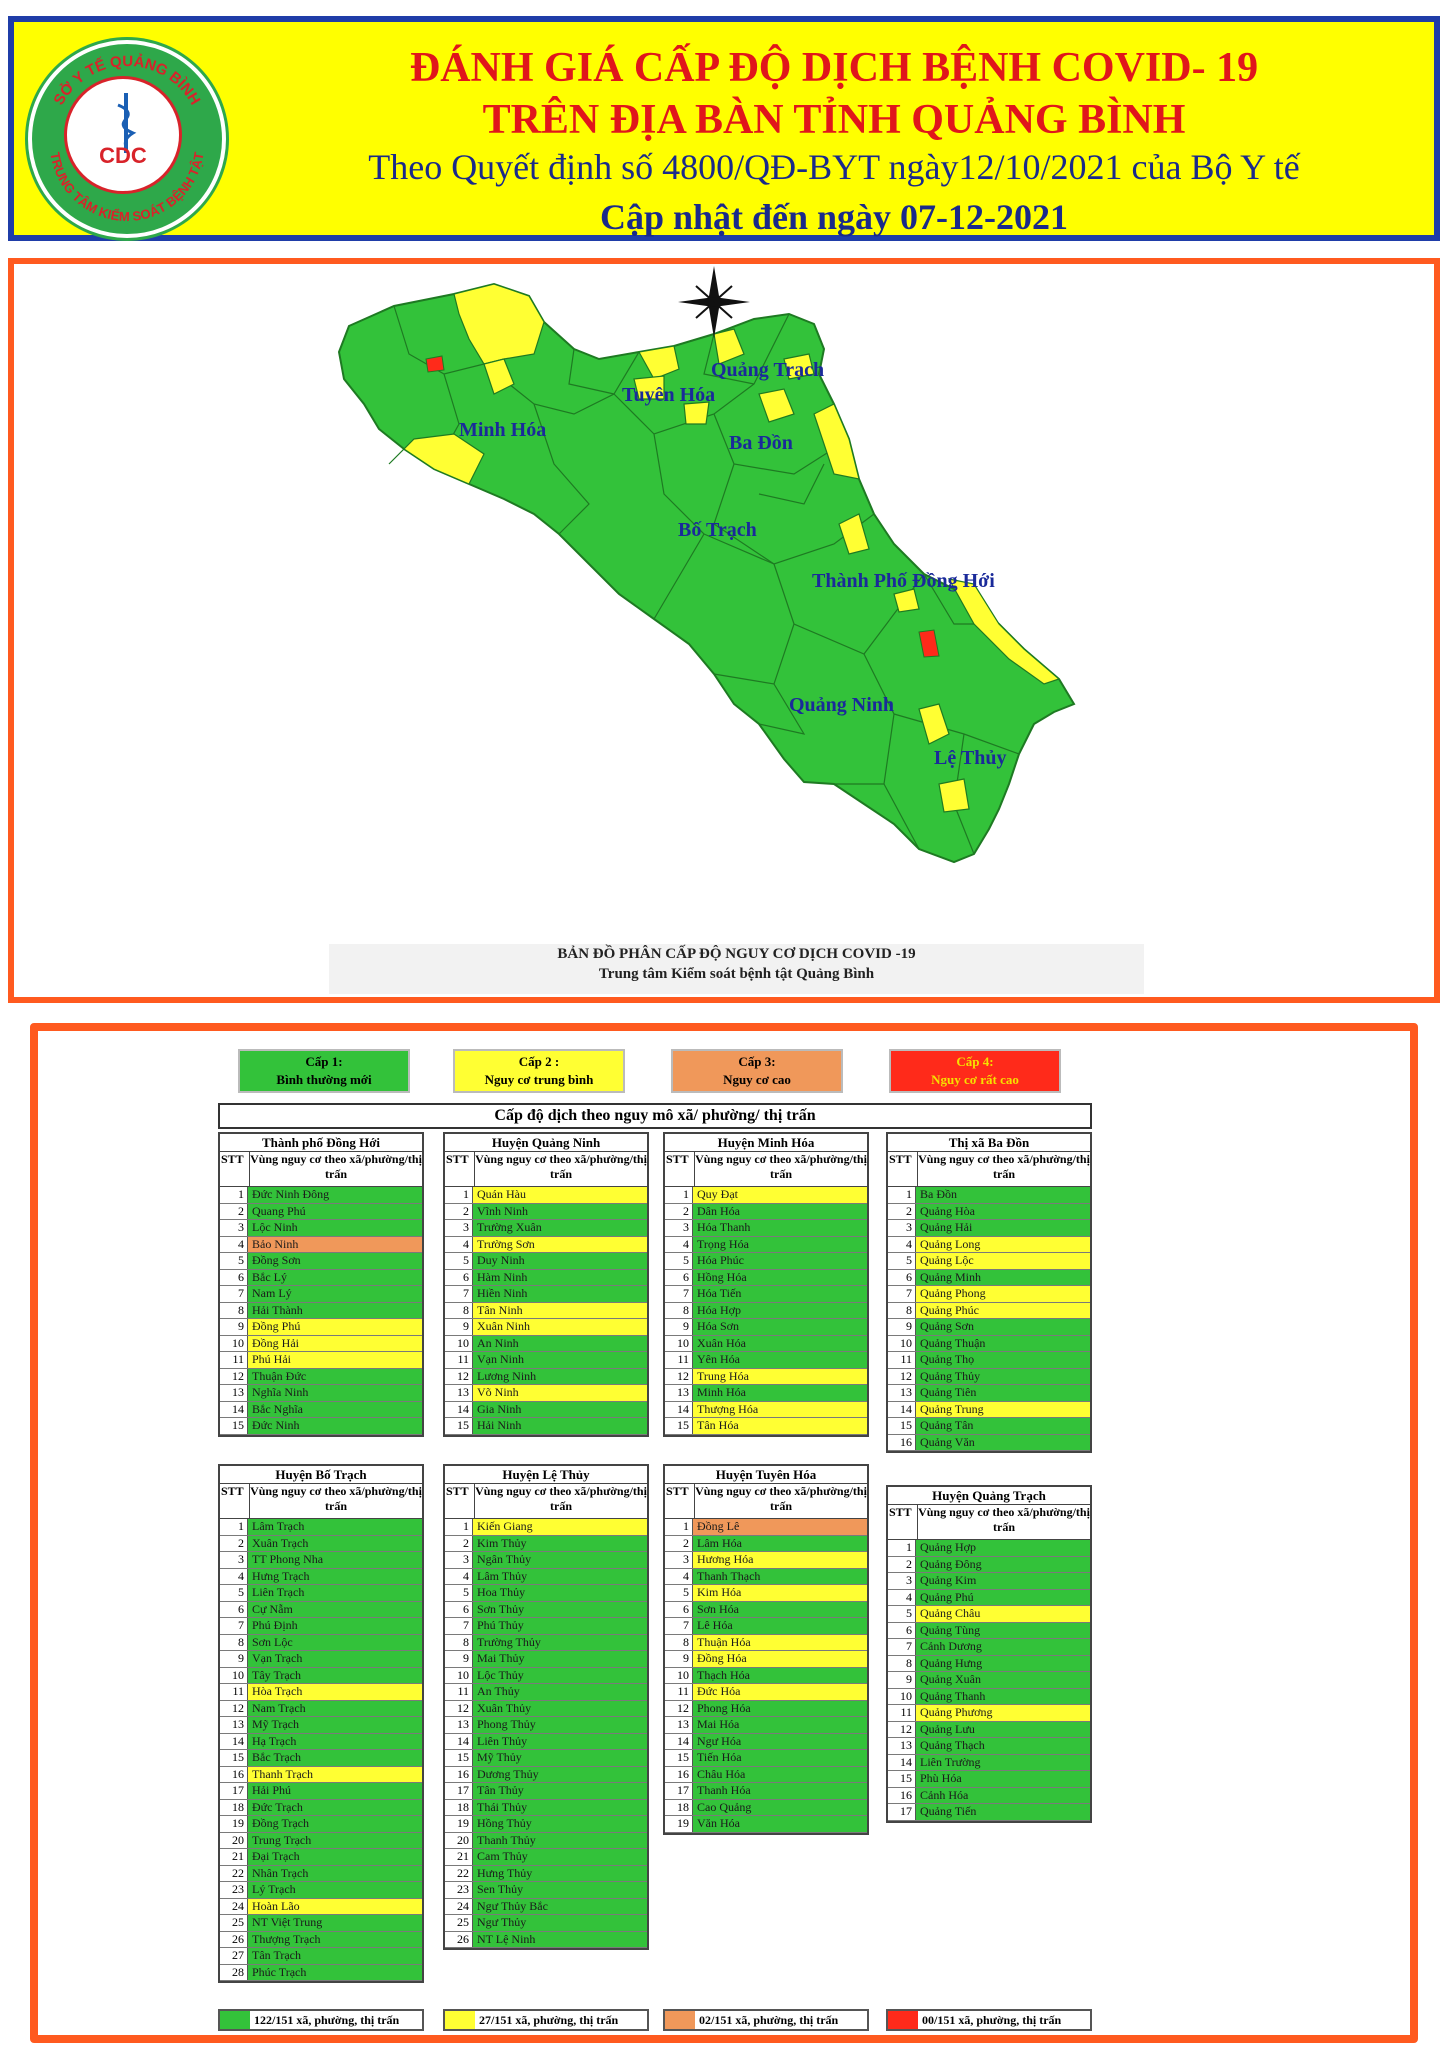  I want to click on table-row: 8 Sơn Lộc, so click(321, 1642).